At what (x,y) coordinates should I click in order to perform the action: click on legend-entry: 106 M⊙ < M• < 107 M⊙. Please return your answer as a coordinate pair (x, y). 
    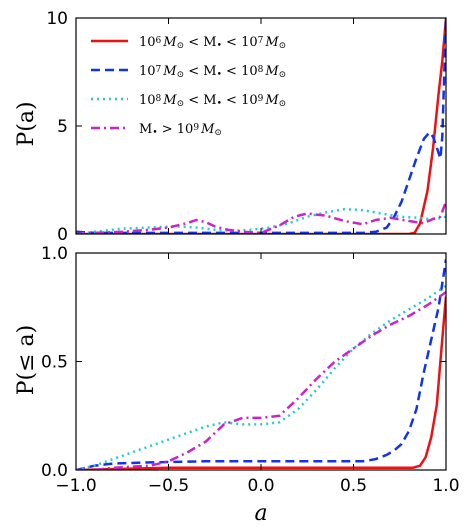
    Looking at the image, I should click on (212, 43).